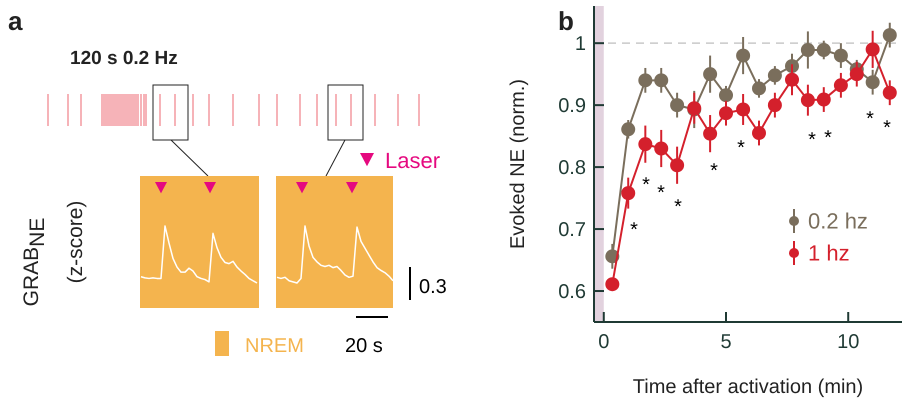  Describe the element at coordinates (566, 21) in the screenshot. I see `chart-title: b` at that location.